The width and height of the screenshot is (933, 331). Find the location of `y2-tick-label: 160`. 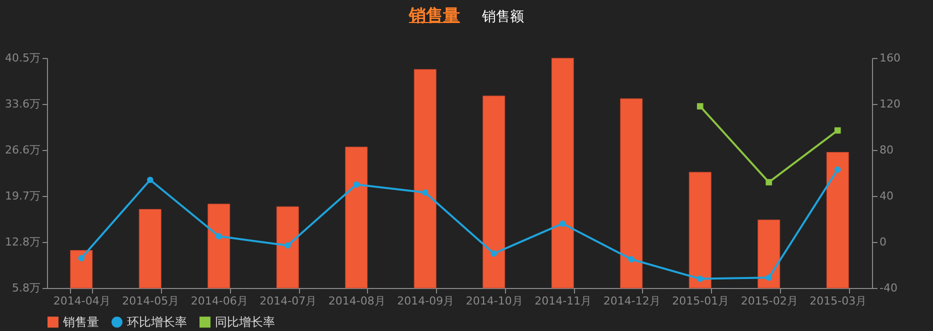

y2-tick-label: 160 is located at coordinates (890, 58).